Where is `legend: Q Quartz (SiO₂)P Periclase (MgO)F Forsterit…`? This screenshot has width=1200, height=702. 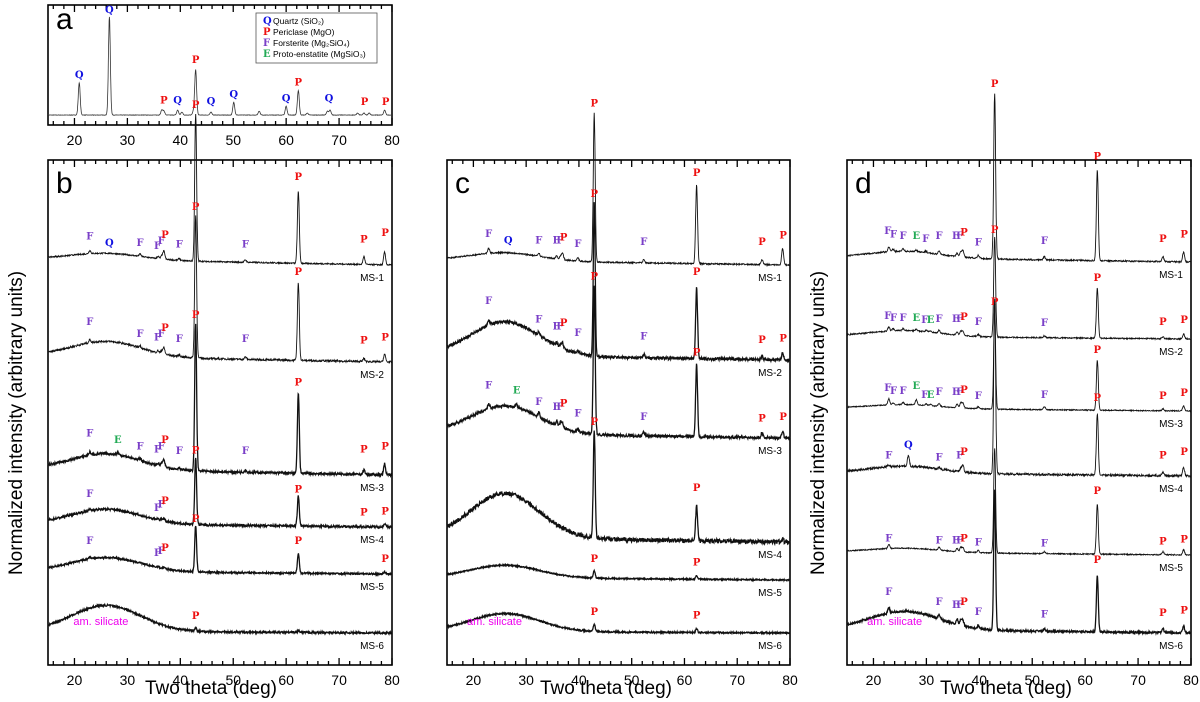 legend: Q Quartz (SiO₂)P Periclase (MgO)F Forsterit… is located at coordinates (316, 38).